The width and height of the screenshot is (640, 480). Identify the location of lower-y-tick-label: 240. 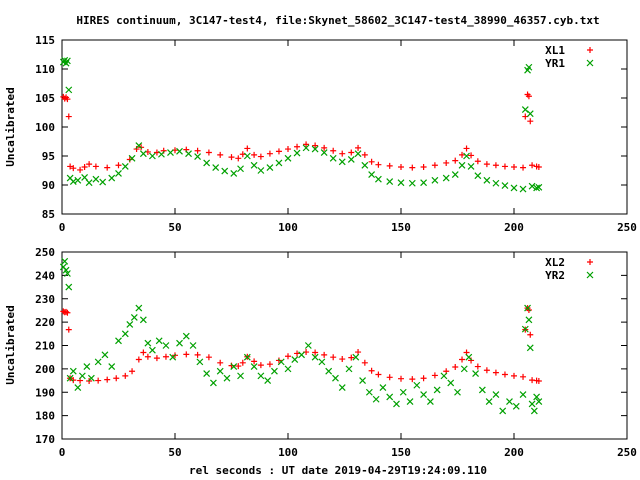
(45, 275).